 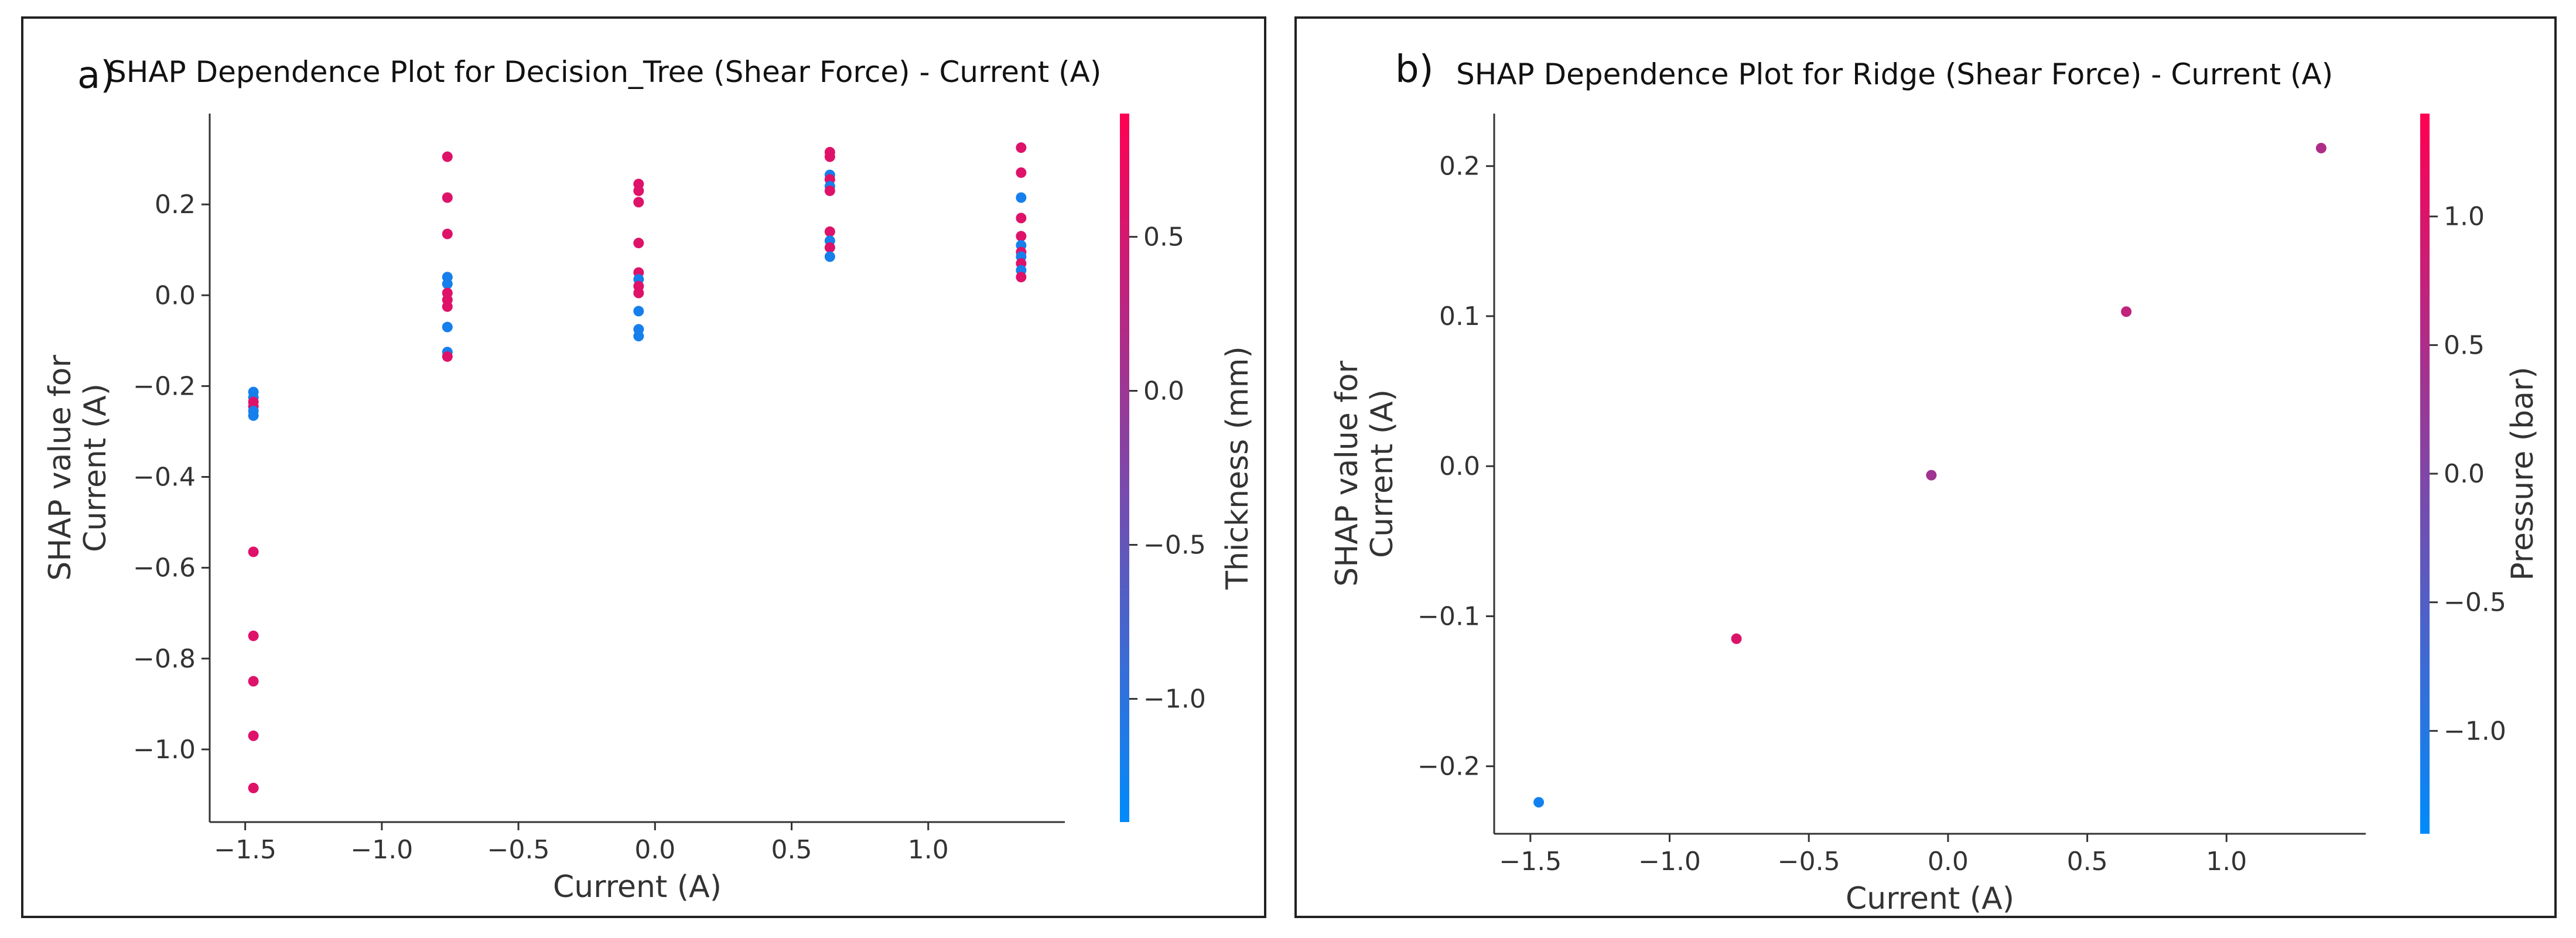 What do you see at coordinates (165, 477) in the screenshot?
I see `y-tick-label: −0.4` at bounding box center [165, 477].